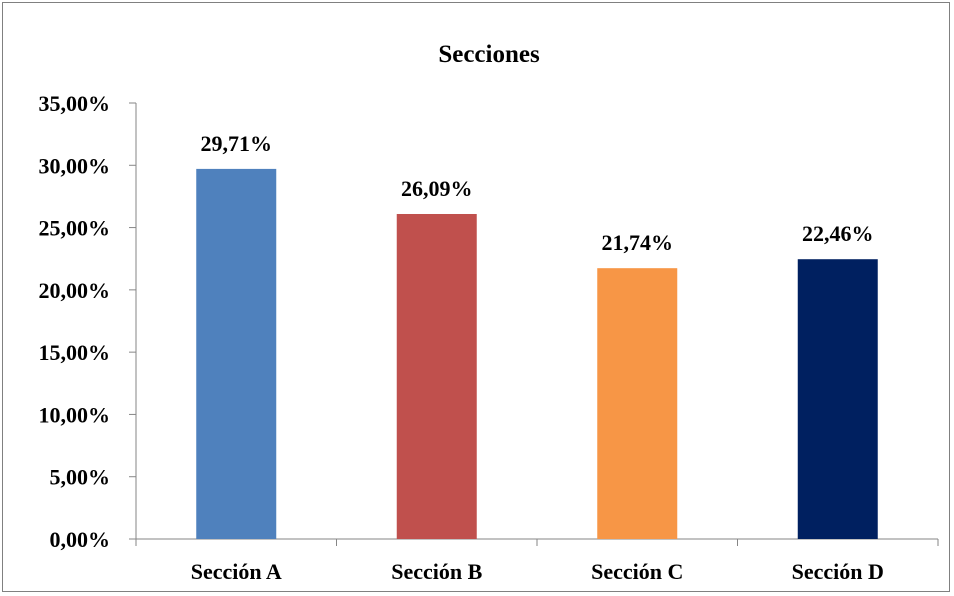 The height and width of the screenshot is (596, 954). What do you see at coordinates (537, 193) in the screenshot?
I see `data-labels: 29,71% 26,09% 21,74% 22,46%` at bounding box center [537, 193].